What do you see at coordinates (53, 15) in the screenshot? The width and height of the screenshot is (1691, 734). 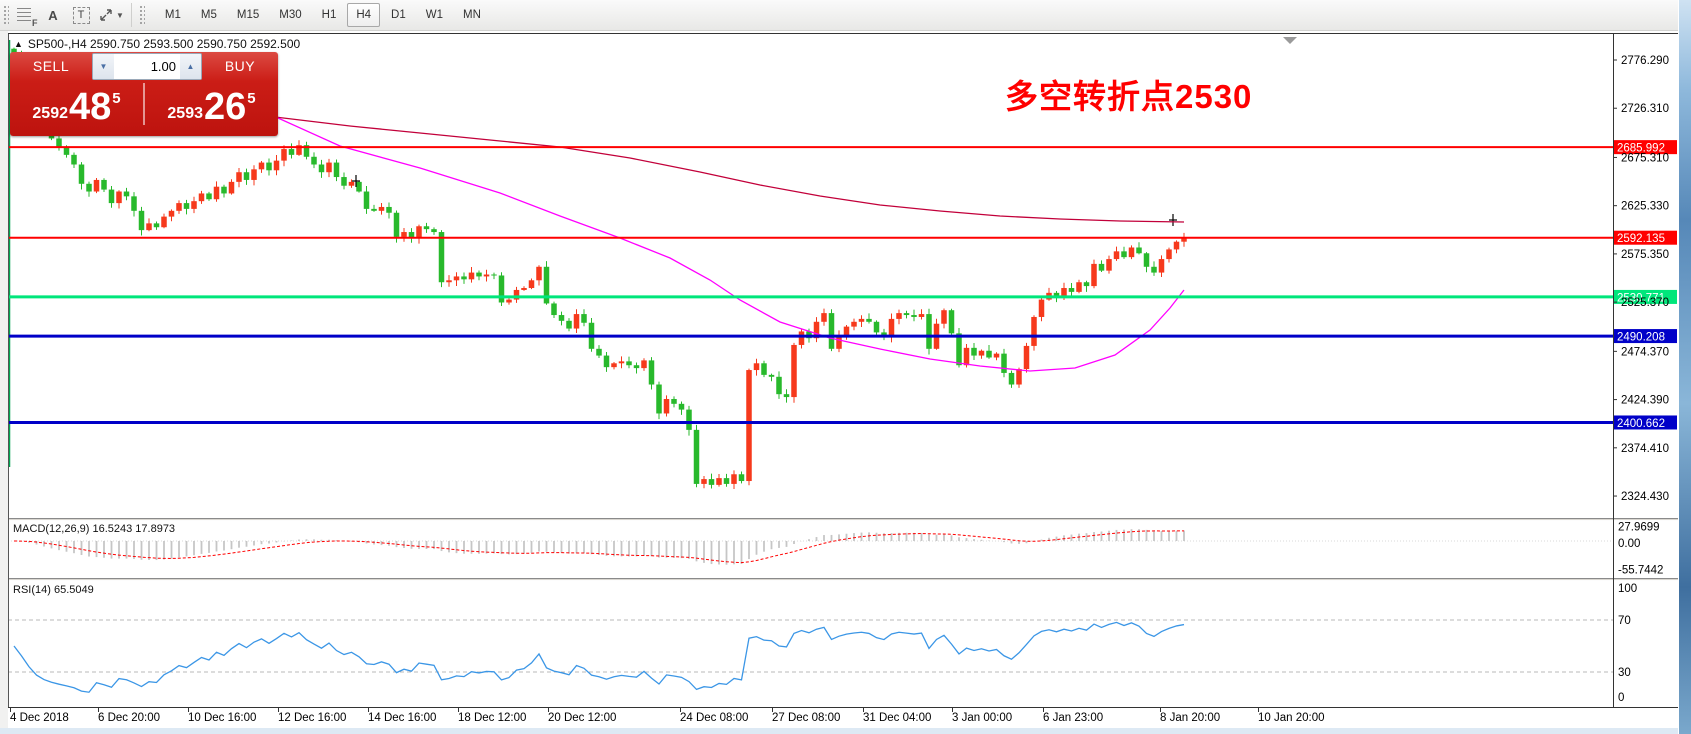 I see `text-label-tool-button: A` at bounding box center [53, 15].